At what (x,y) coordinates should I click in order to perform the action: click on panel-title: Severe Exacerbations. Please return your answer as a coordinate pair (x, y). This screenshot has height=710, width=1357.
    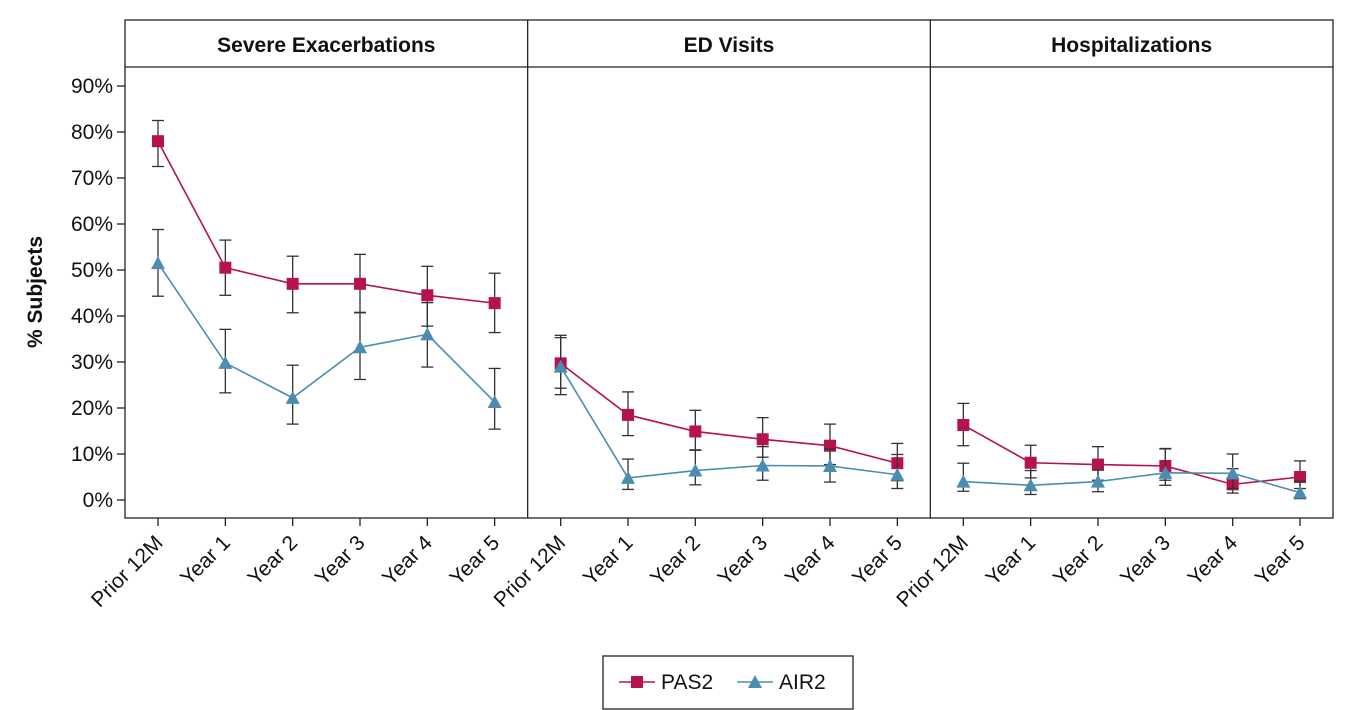
    Looking at the image, I should click on (326, 45).